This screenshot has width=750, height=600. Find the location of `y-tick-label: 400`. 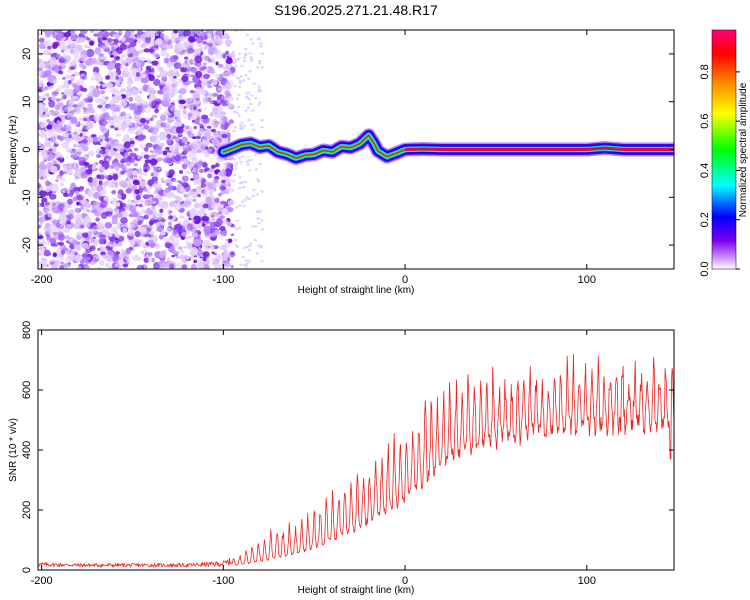

y-tick-label: 400 is located at coordinates (27, 450).